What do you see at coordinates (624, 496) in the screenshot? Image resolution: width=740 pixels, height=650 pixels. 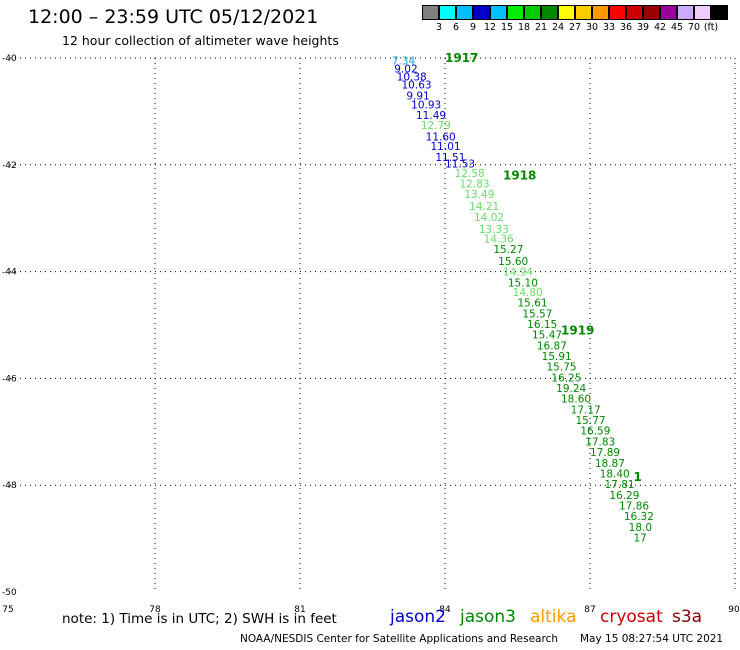 I see `wave-height-label: 16.29` at bounding box center [624, 496].